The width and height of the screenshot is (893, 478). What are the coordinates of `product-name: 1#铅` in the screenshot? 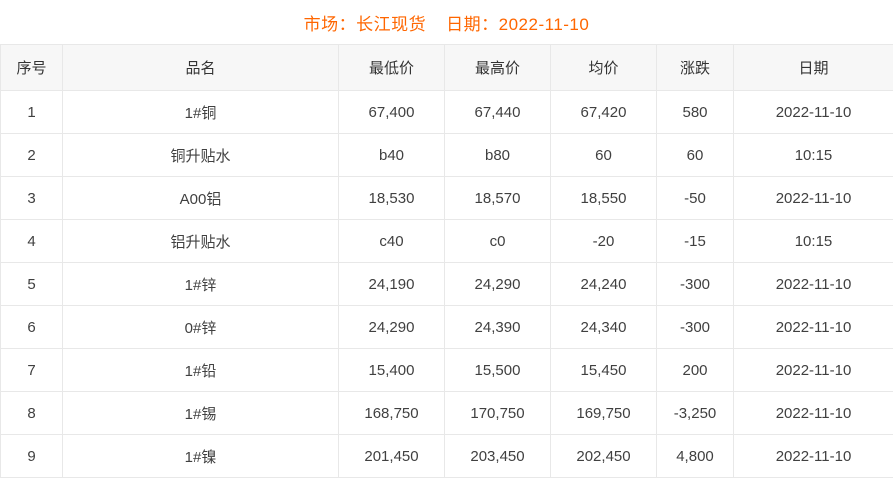 It's located at (200, 370).